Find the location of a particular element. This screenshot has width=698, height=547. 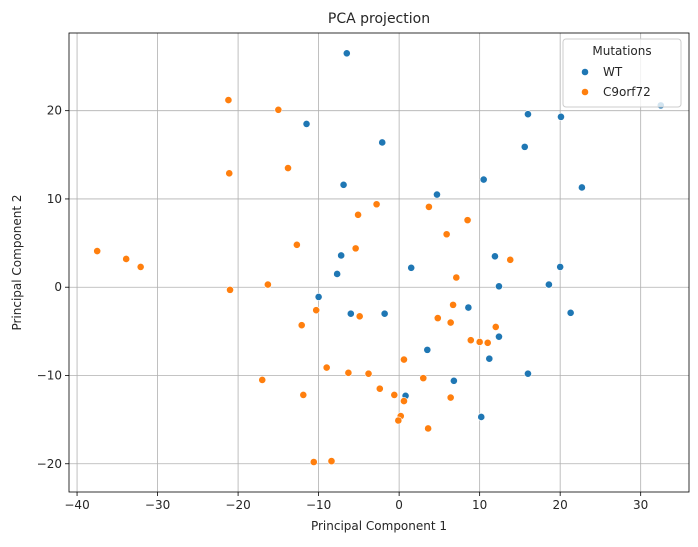

chart-title: PCA projection is located at coordinates (379, 19).